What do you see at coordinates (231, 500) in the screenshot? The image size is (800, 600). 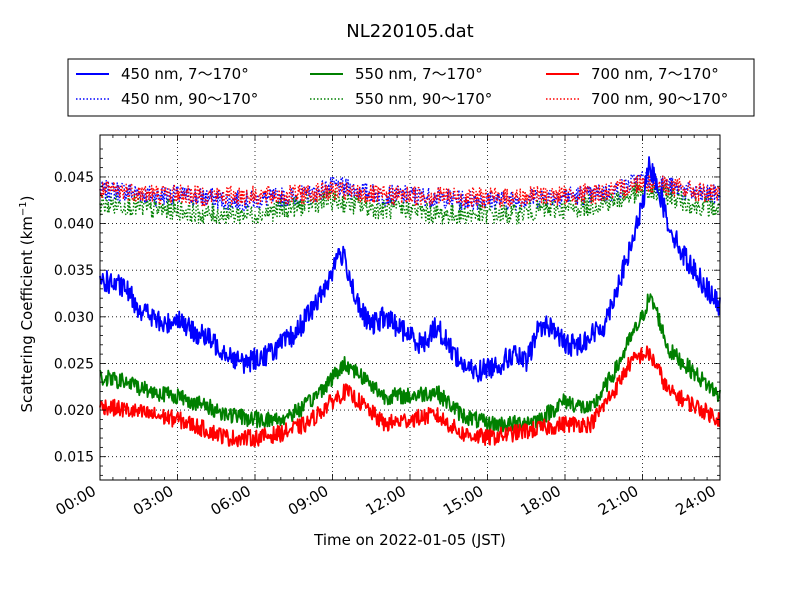 I see `x-tick-label: 06:00` at bounding box center [231, 500].